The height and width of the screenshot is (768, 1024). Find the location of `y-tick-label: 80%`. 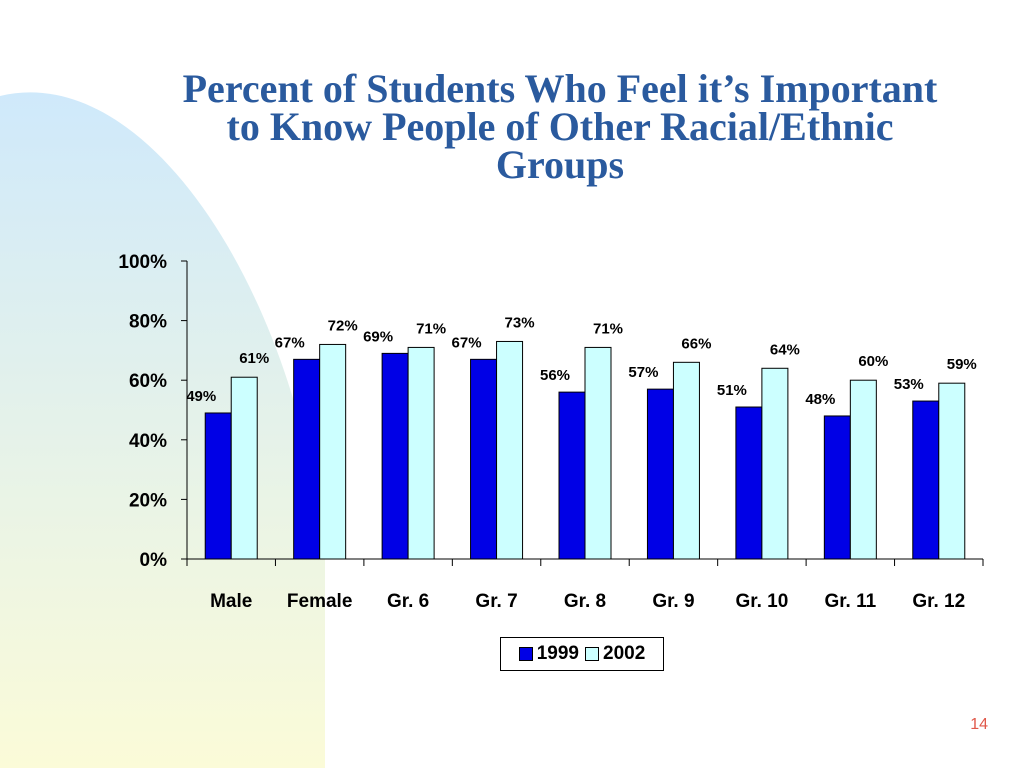

y-tick-label: 80% is located at coordinates (148, 322).